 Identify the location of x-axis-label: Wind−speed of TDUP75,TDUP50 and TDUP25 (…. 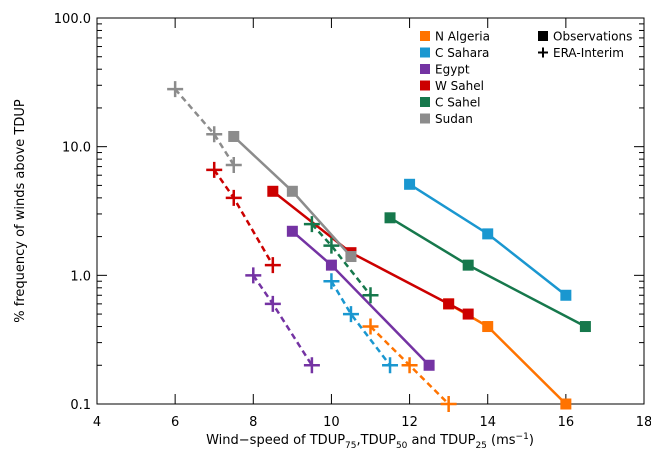
(370, 441).